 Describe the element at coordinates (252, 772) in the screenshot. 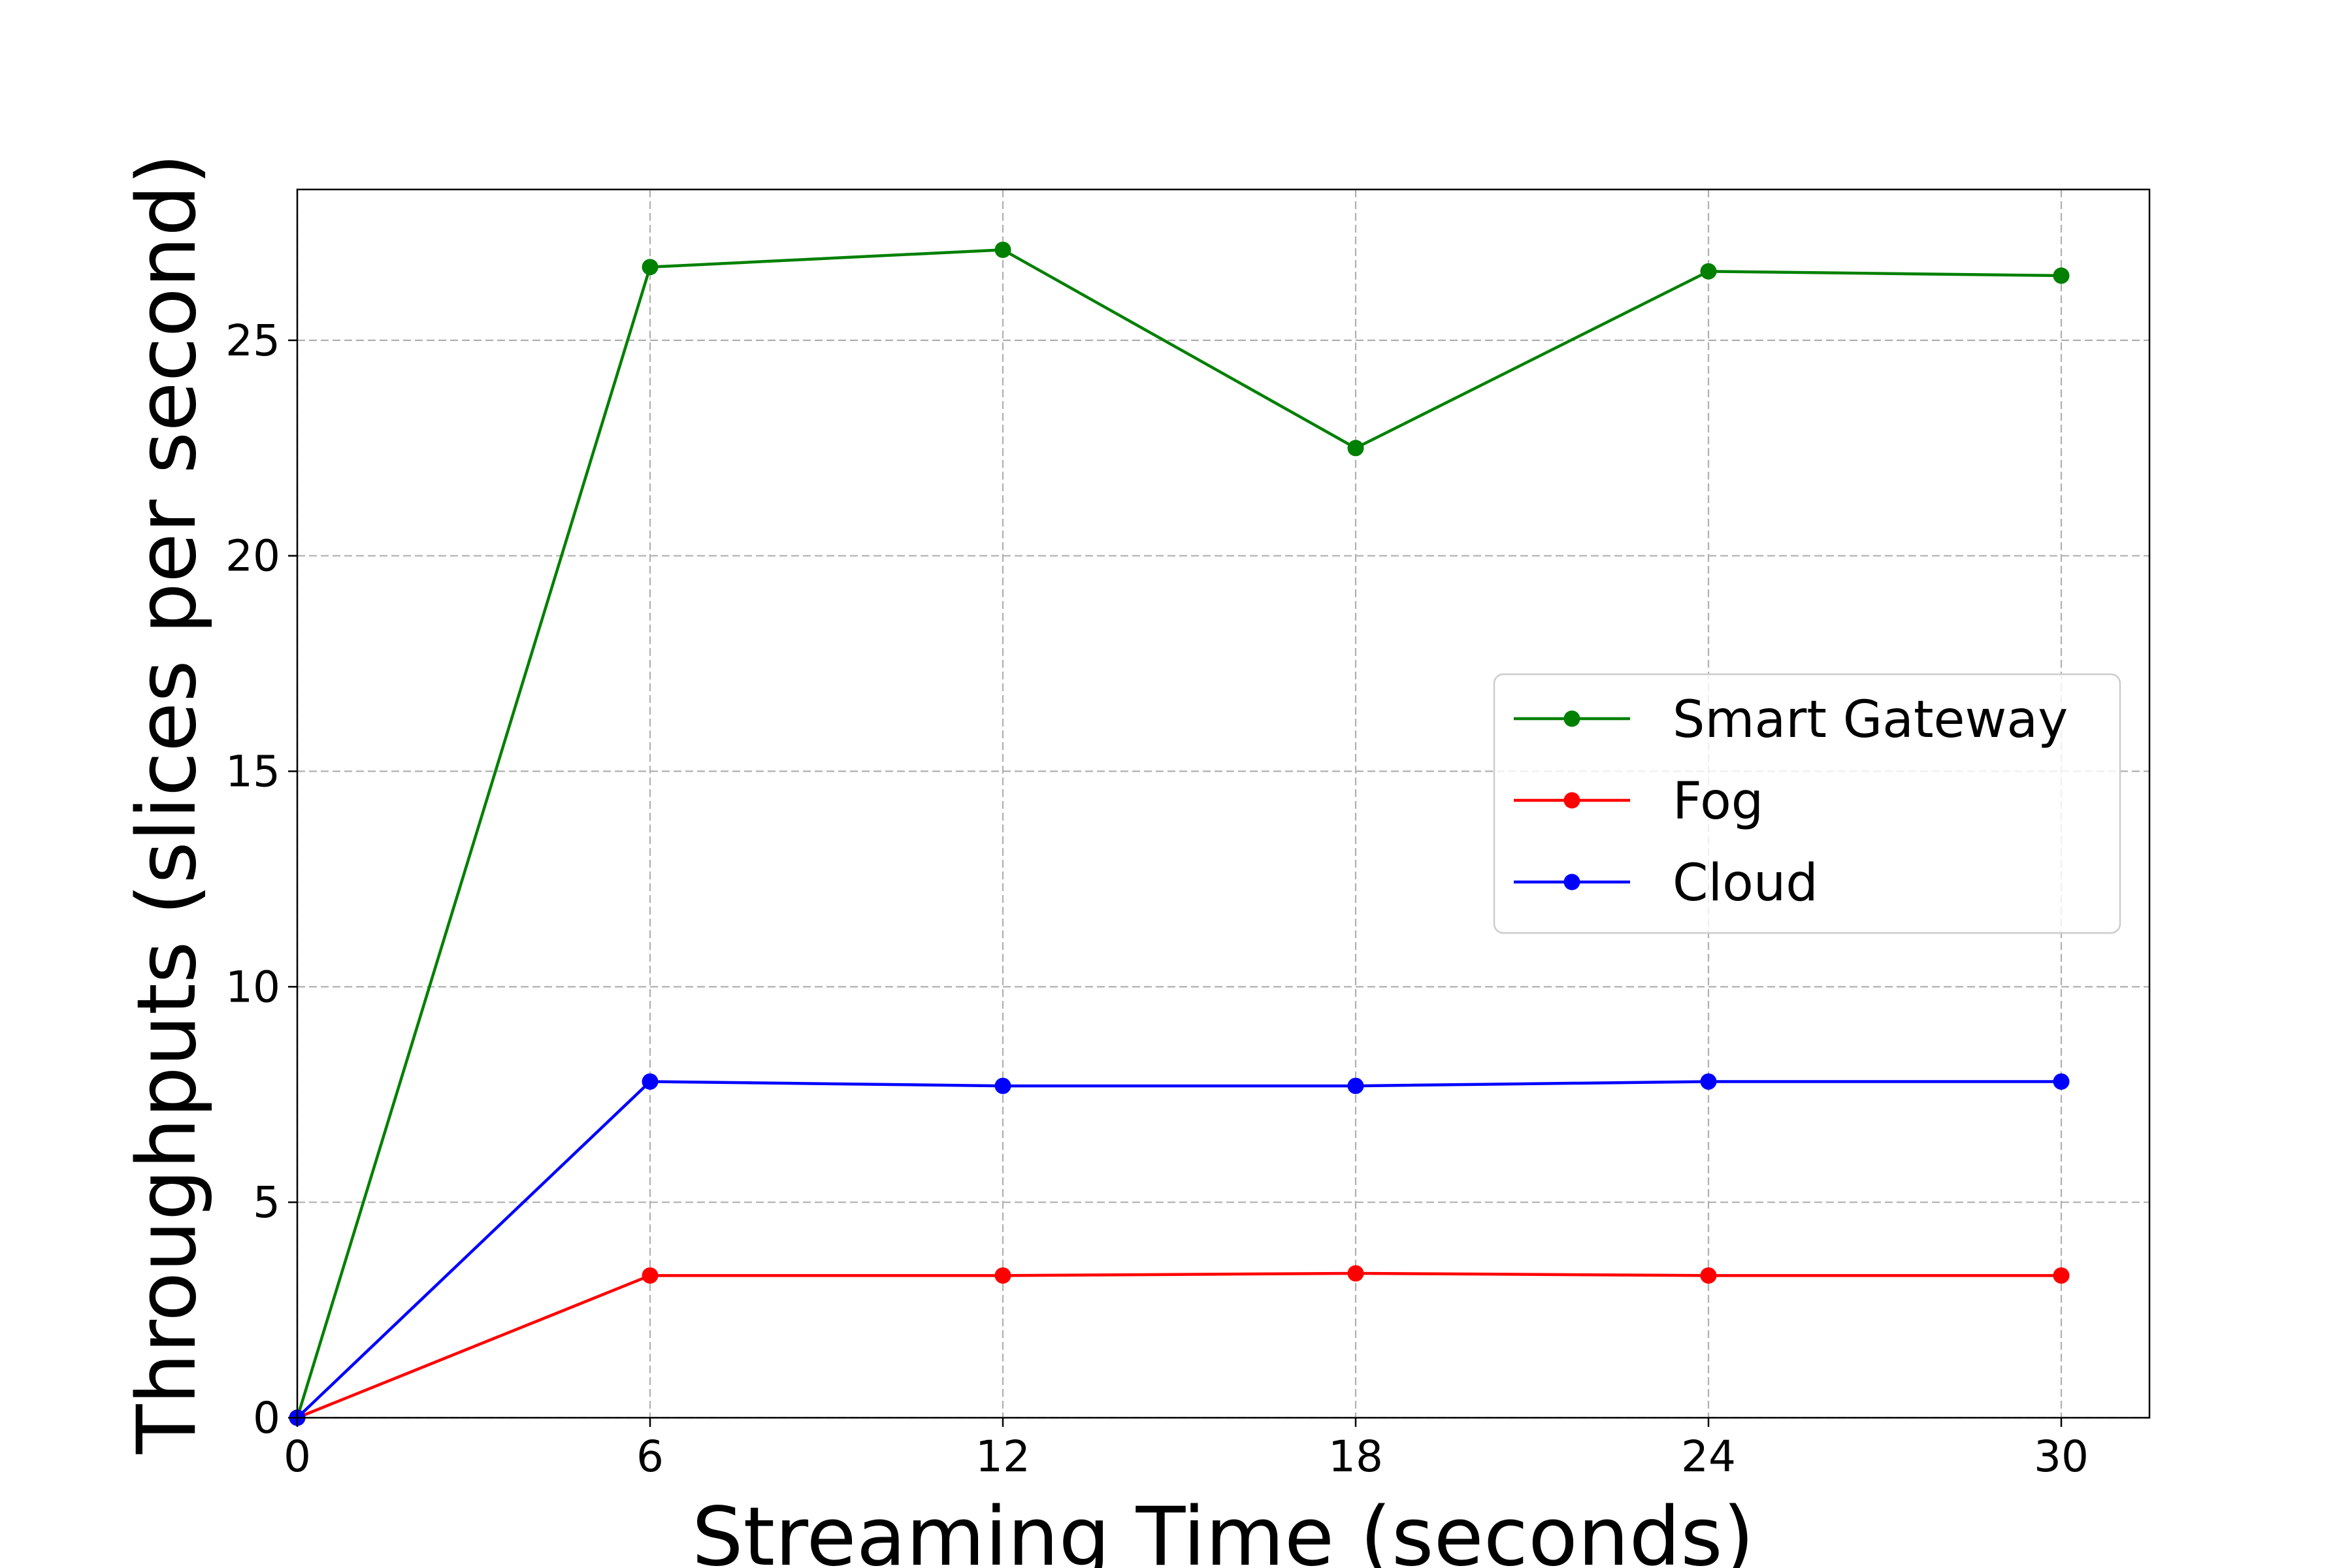

I see `y-tick-label: 15` at that location.